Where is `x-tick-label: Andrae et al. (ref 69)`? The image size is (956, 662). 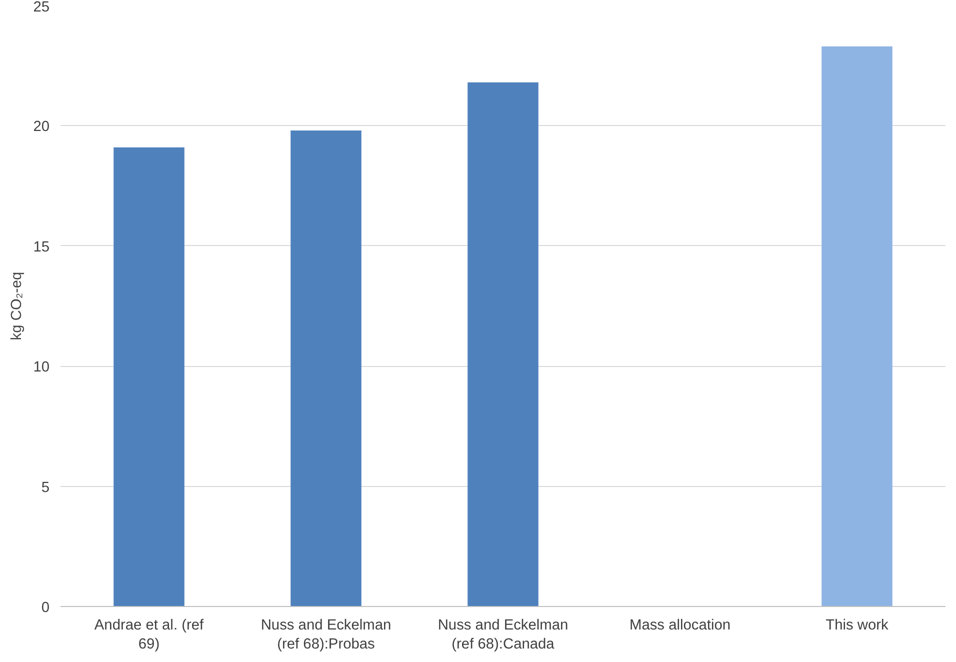
x-tick-label: Andrae et al. (ref 69) is located at coordinates (149, 635).